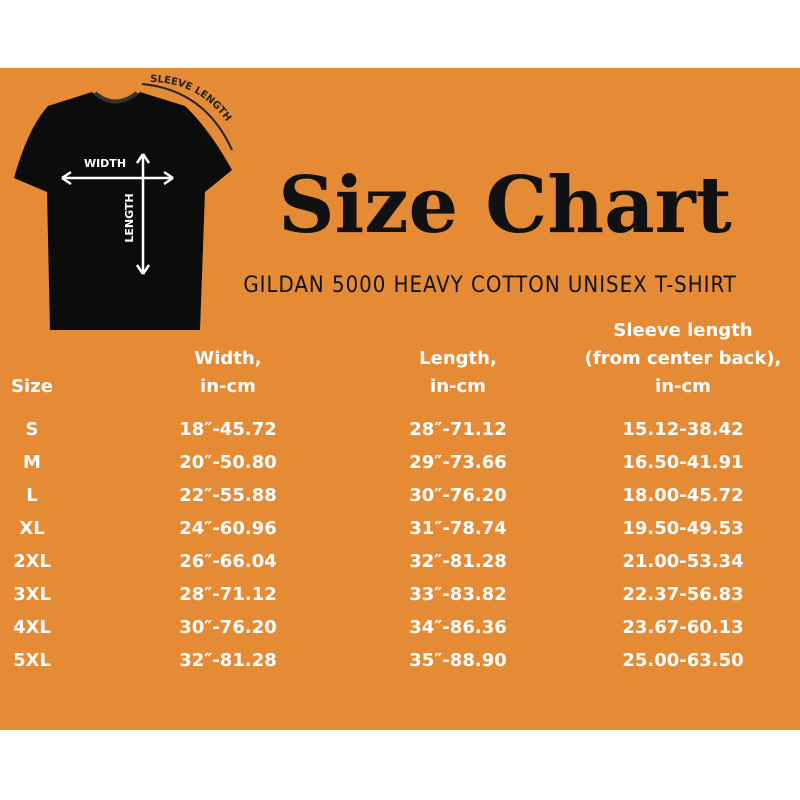  What do you see at coordinates (228, 495) in the screenshot?
I see `table-cell: 22″-55.88` at bounding box center [228, 495].